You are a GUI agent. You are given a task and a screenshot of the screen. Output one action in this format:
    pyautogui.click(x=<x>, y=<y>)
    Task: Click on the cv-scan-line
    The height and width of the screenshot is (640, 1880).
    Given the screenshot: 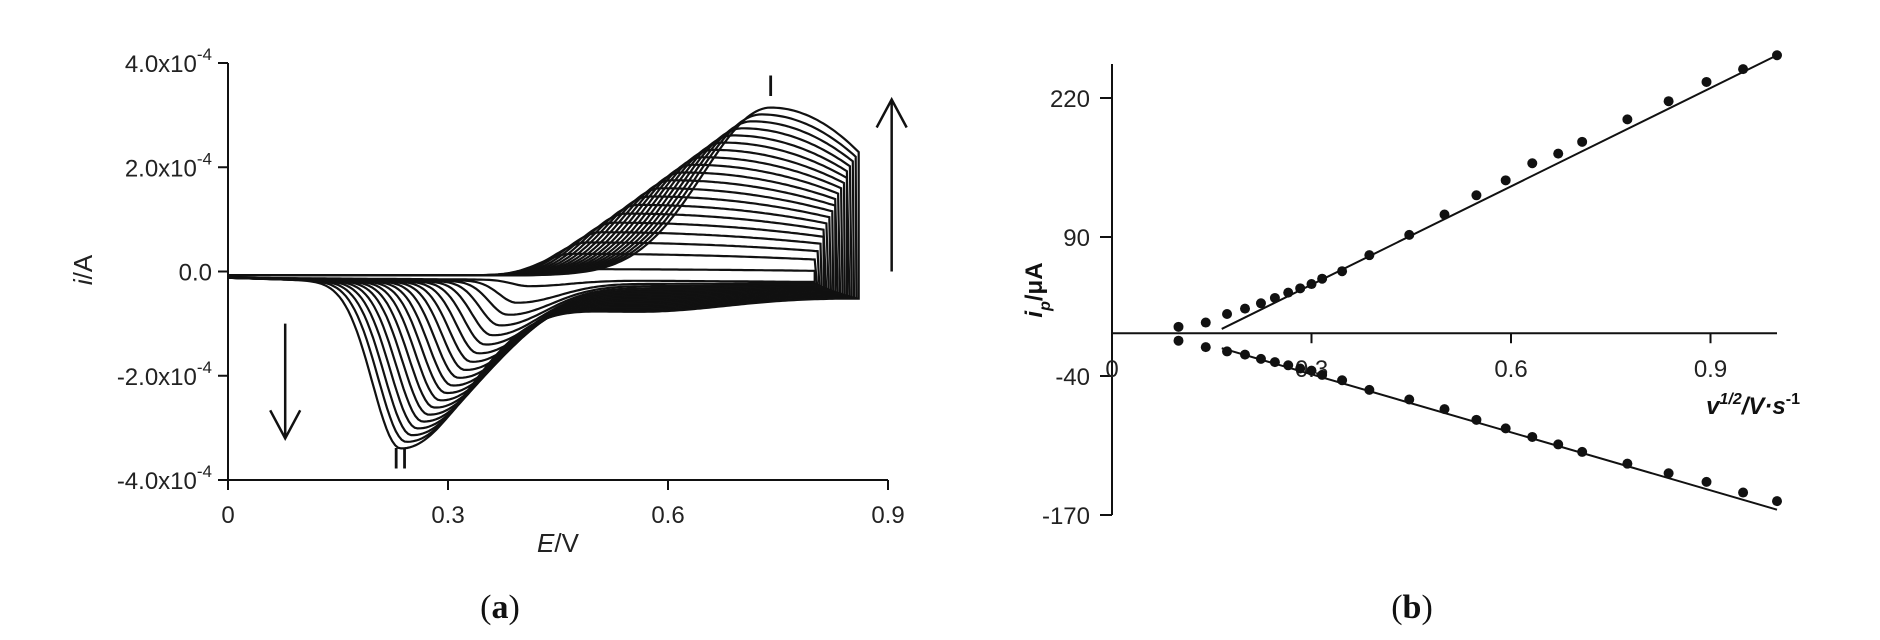 What is the action you would take?
    pyautogui.click(x=535, y=279)
    